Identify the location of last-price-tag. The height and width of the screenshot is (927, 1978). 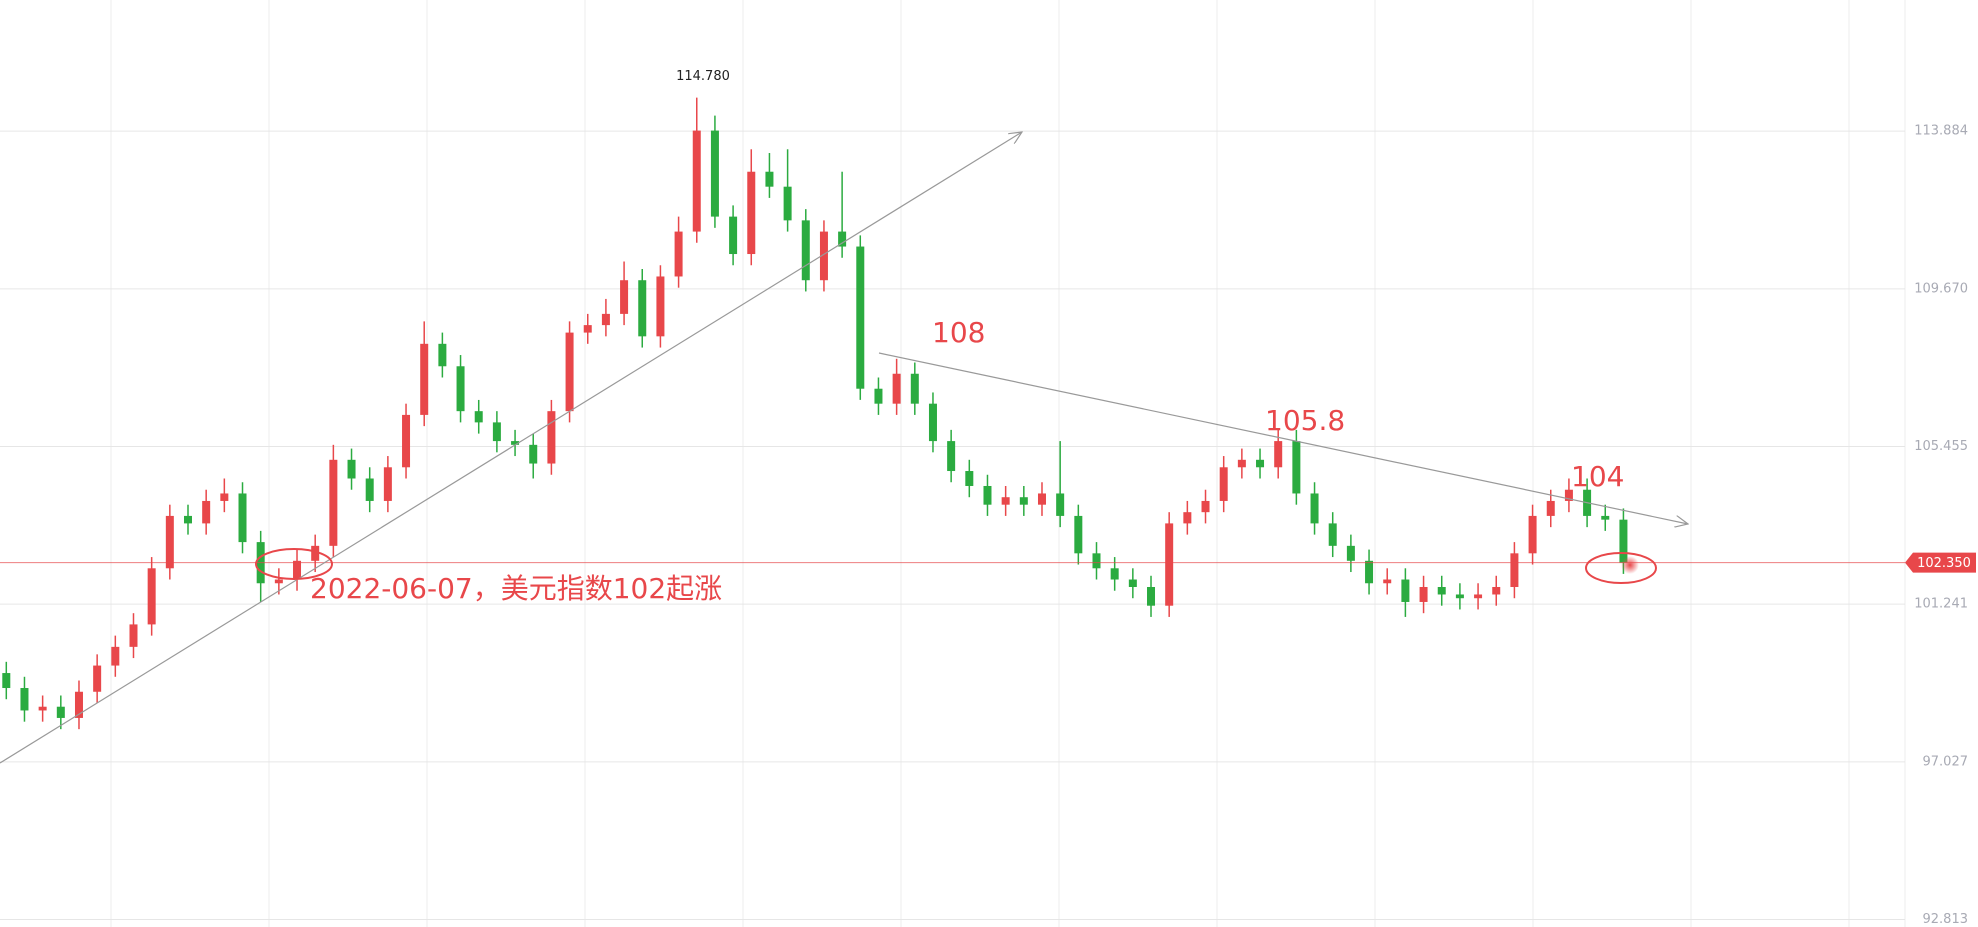
(1940, 562).